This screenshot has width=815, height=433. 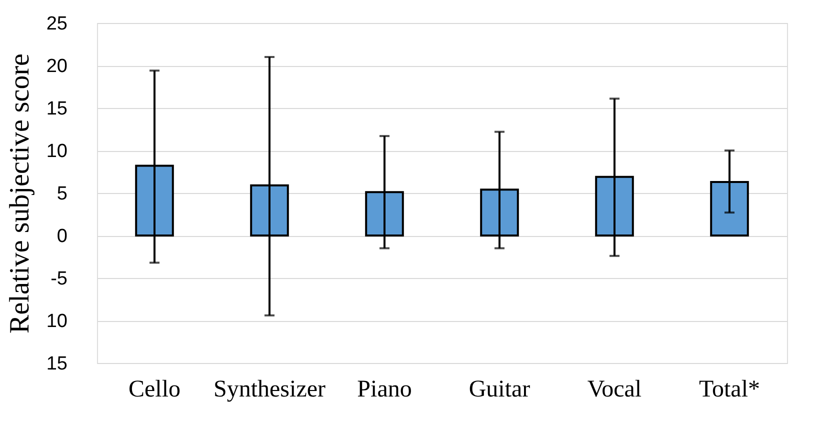 I want to click on y-tick-label: -5, so click(x=59, y=279).